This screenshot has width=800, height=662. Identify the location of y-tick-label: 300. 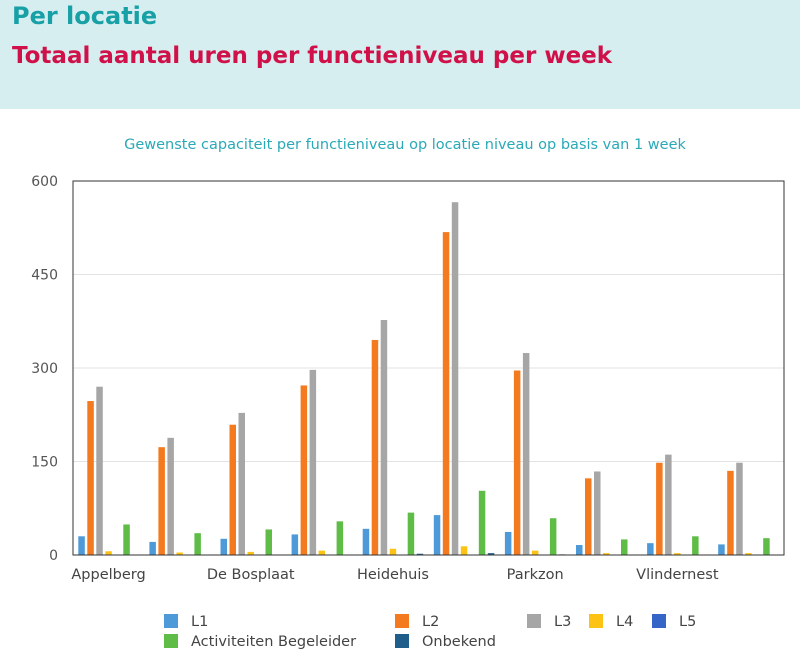
(44, 369).